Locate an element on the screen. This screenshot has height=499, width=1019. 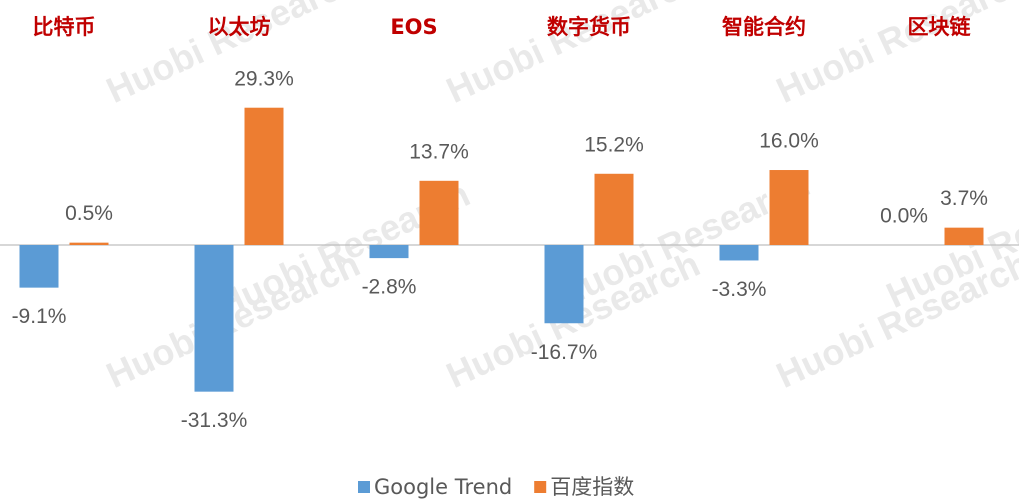
value-label: 16.0% is located at coordinates (789, 141).